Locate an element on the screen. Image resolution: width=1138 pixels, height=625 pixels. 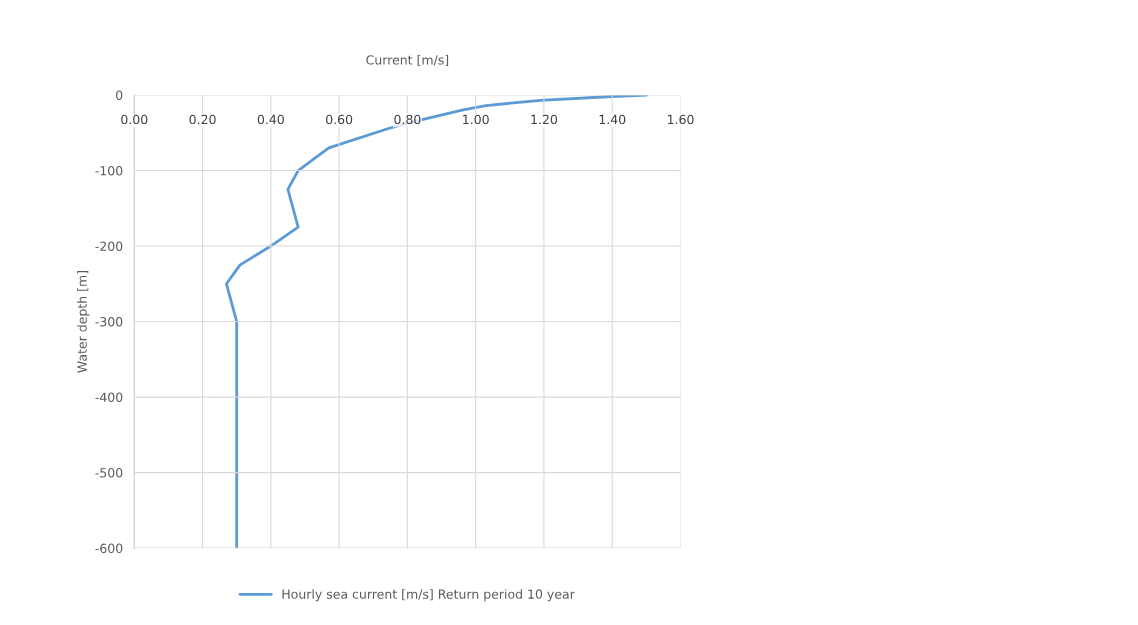
y-tick-label: -300 is located at coordinates (109, 322).